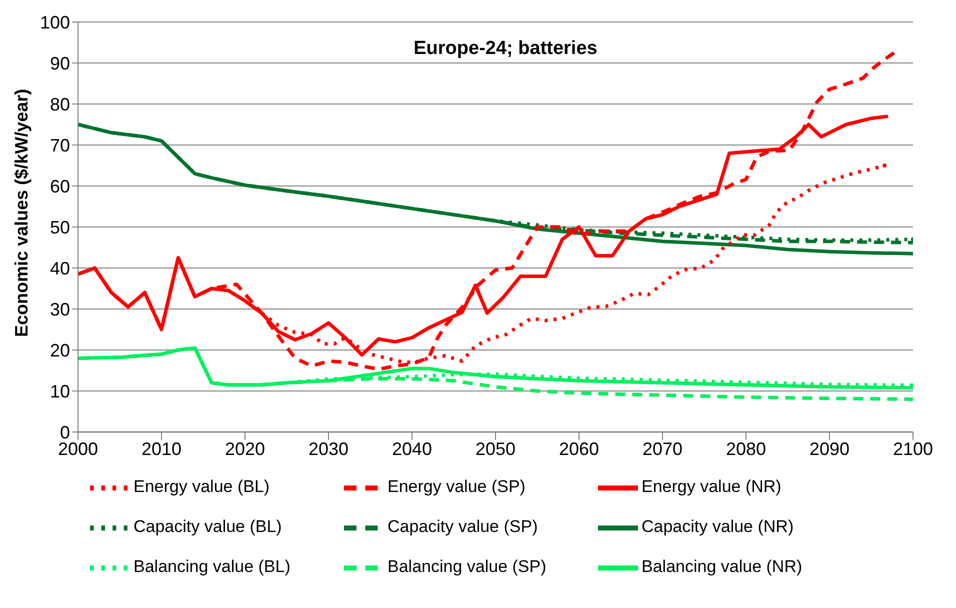 Image resolution: width=956 pixels, height=608 pixels. I want to click on legend-label: Balancing value (BL), so click(213, 567).